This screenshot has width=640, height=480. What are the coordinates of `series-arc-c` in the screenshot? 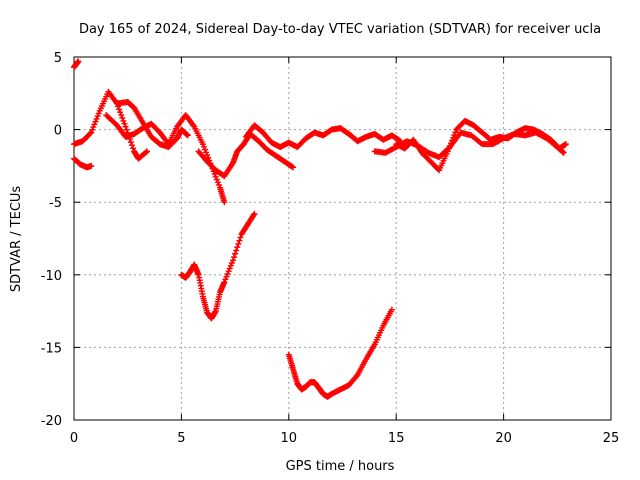 It's located at (111, 125).